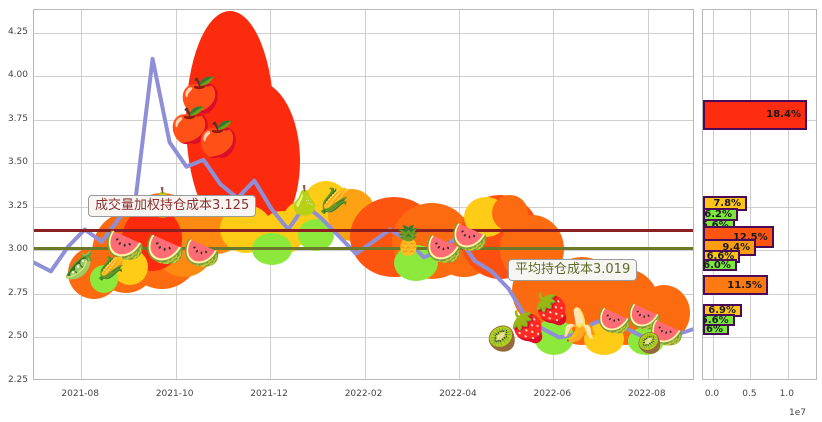 This screenshot has height=422, width=822. I want to click on y-axis-tick-label: 2.25, so click(17, 380).